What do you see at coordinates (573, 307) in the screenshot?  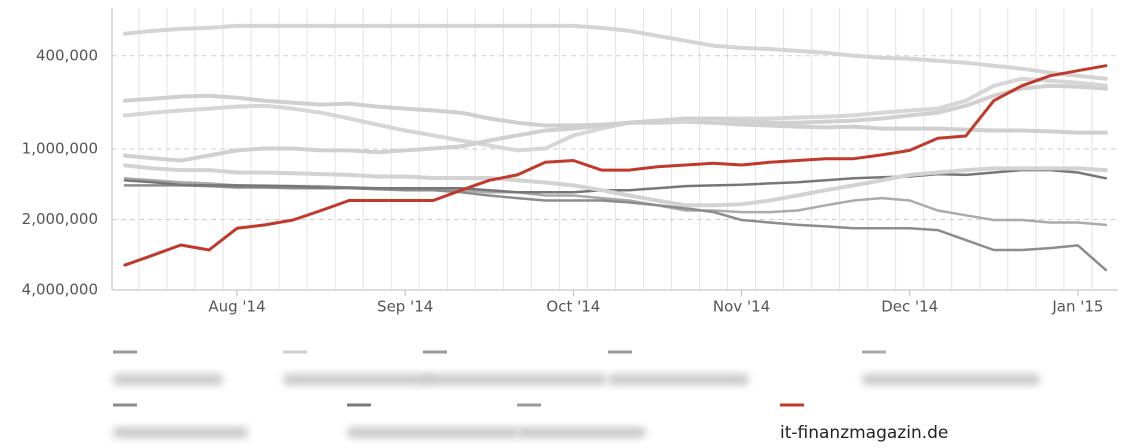 I see `x-tick-label: Oct '14` at bounding box center [573, 307].